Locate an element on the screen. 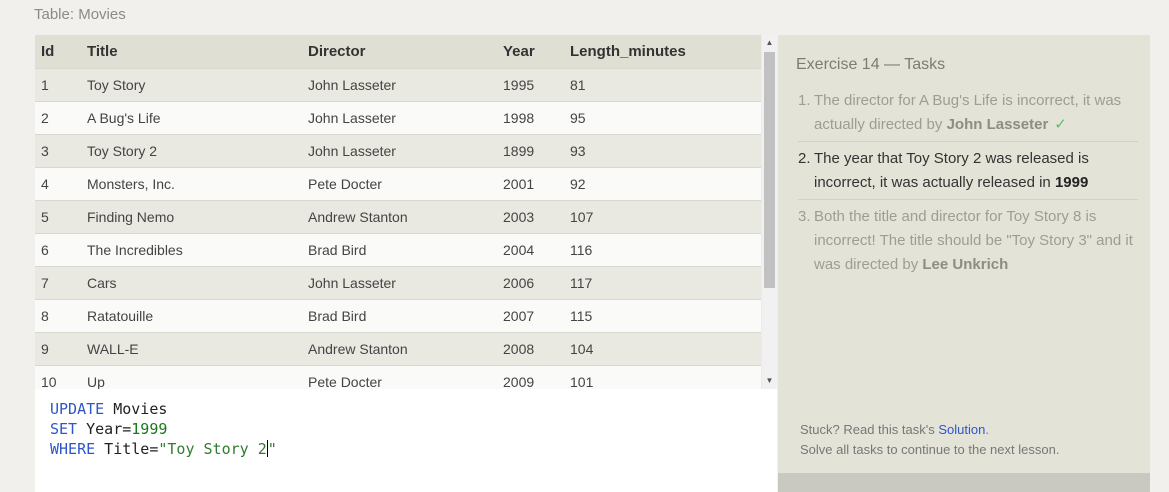  table-header-row: Id Title Director Year Length_minutes is located at coordinates (398, 51).